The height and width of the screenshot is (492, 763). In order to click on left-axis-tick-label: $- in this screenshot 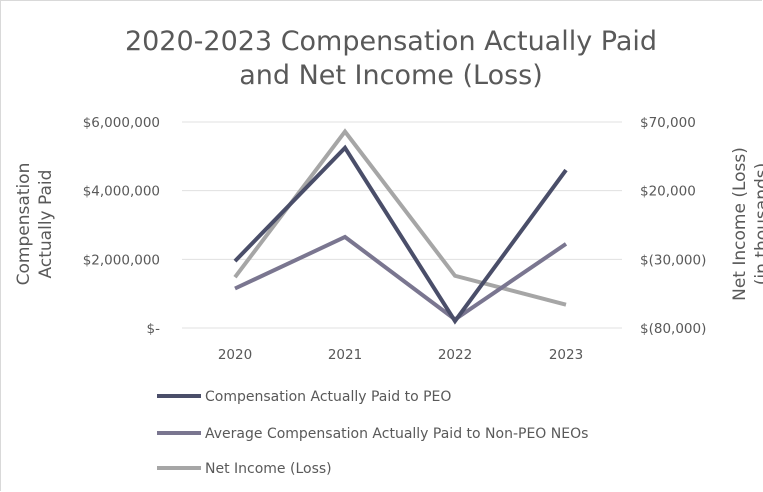, I will do `click(154, 329)`.